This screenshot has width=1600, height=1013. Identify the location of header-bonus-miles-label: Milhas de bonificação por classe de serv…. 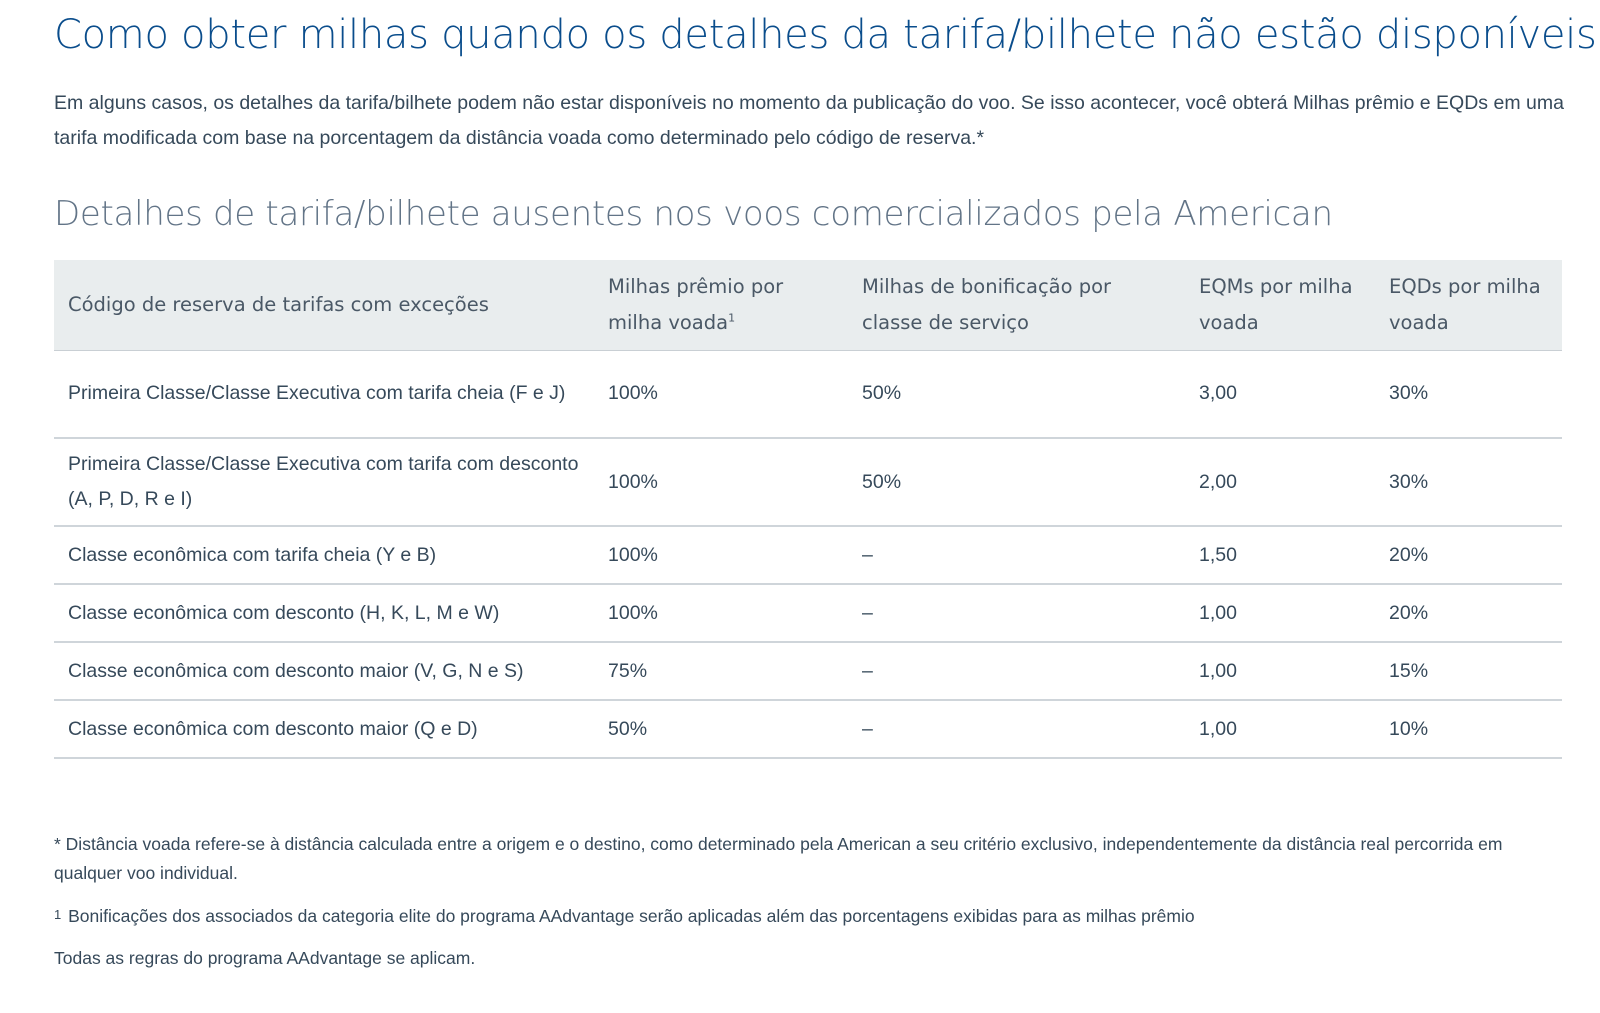
(987, 304).